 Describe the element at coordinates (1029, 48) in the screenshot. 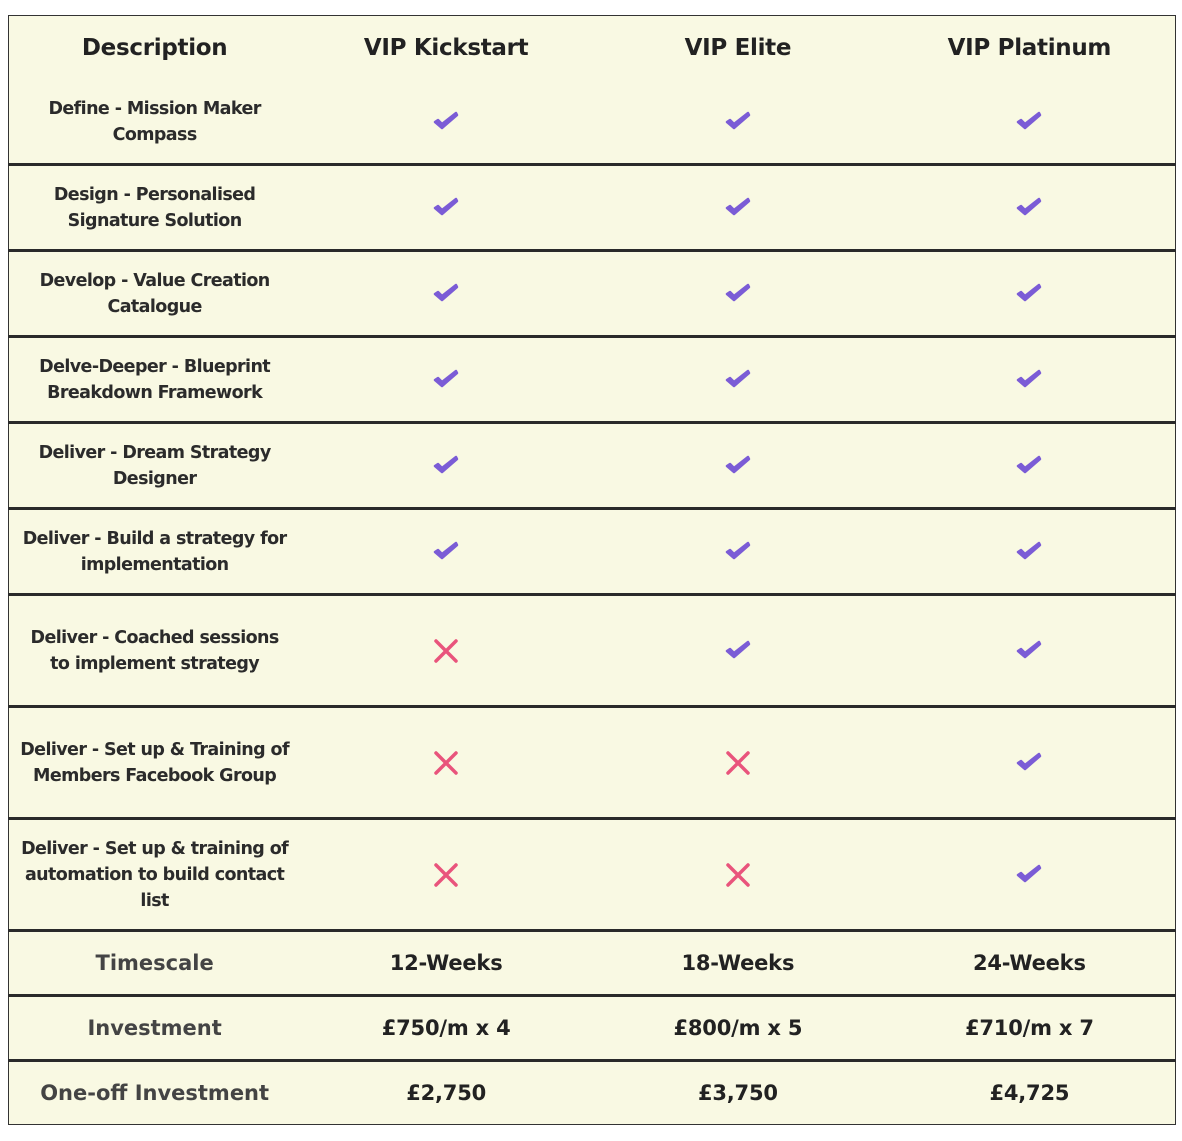

I see `header-plan: VIP Platinum` at that location.